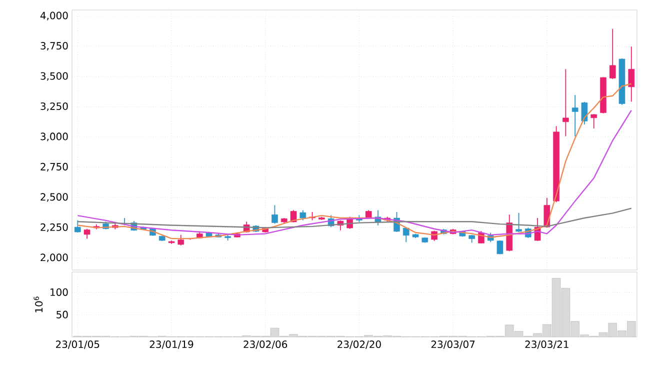 Image resolution: width=647 pixels, height=366 pixels. Describe the element at coordinates (59, 292) in the screenshot. I see `y-tick-label: 100` at that location.